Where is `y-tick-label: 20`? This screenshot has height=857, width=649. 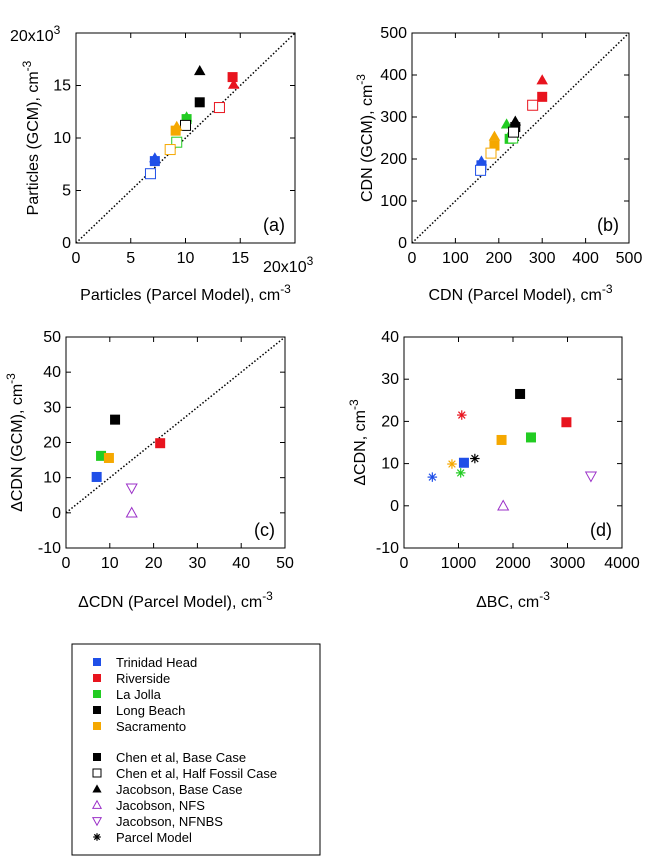
y-tick-label: 20 is located at coordinates (390, 421).